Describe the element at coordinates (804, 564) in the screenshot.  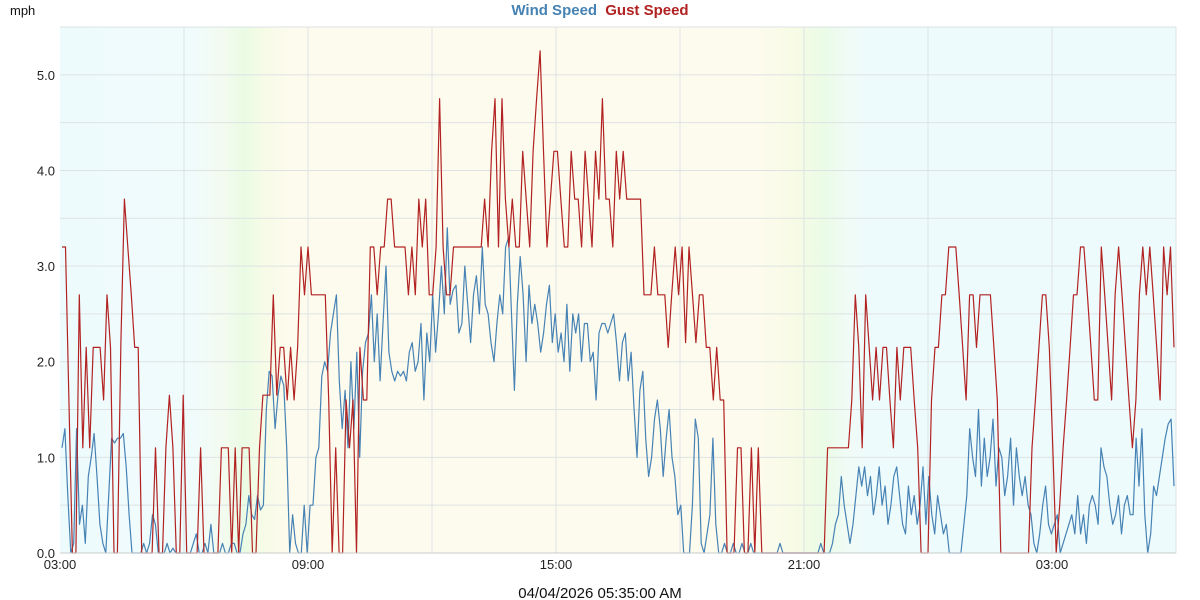
I see `x-tick-label: 21:00` at that location.